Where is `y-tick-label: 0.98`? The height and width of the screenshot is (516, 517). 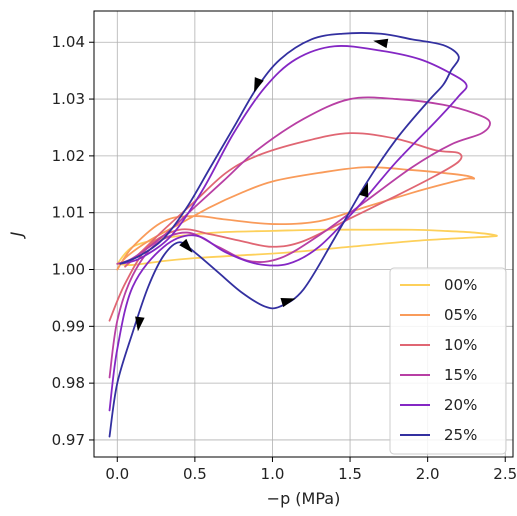
y-tick-label: 0.98 is located at coordinates (68, 383).